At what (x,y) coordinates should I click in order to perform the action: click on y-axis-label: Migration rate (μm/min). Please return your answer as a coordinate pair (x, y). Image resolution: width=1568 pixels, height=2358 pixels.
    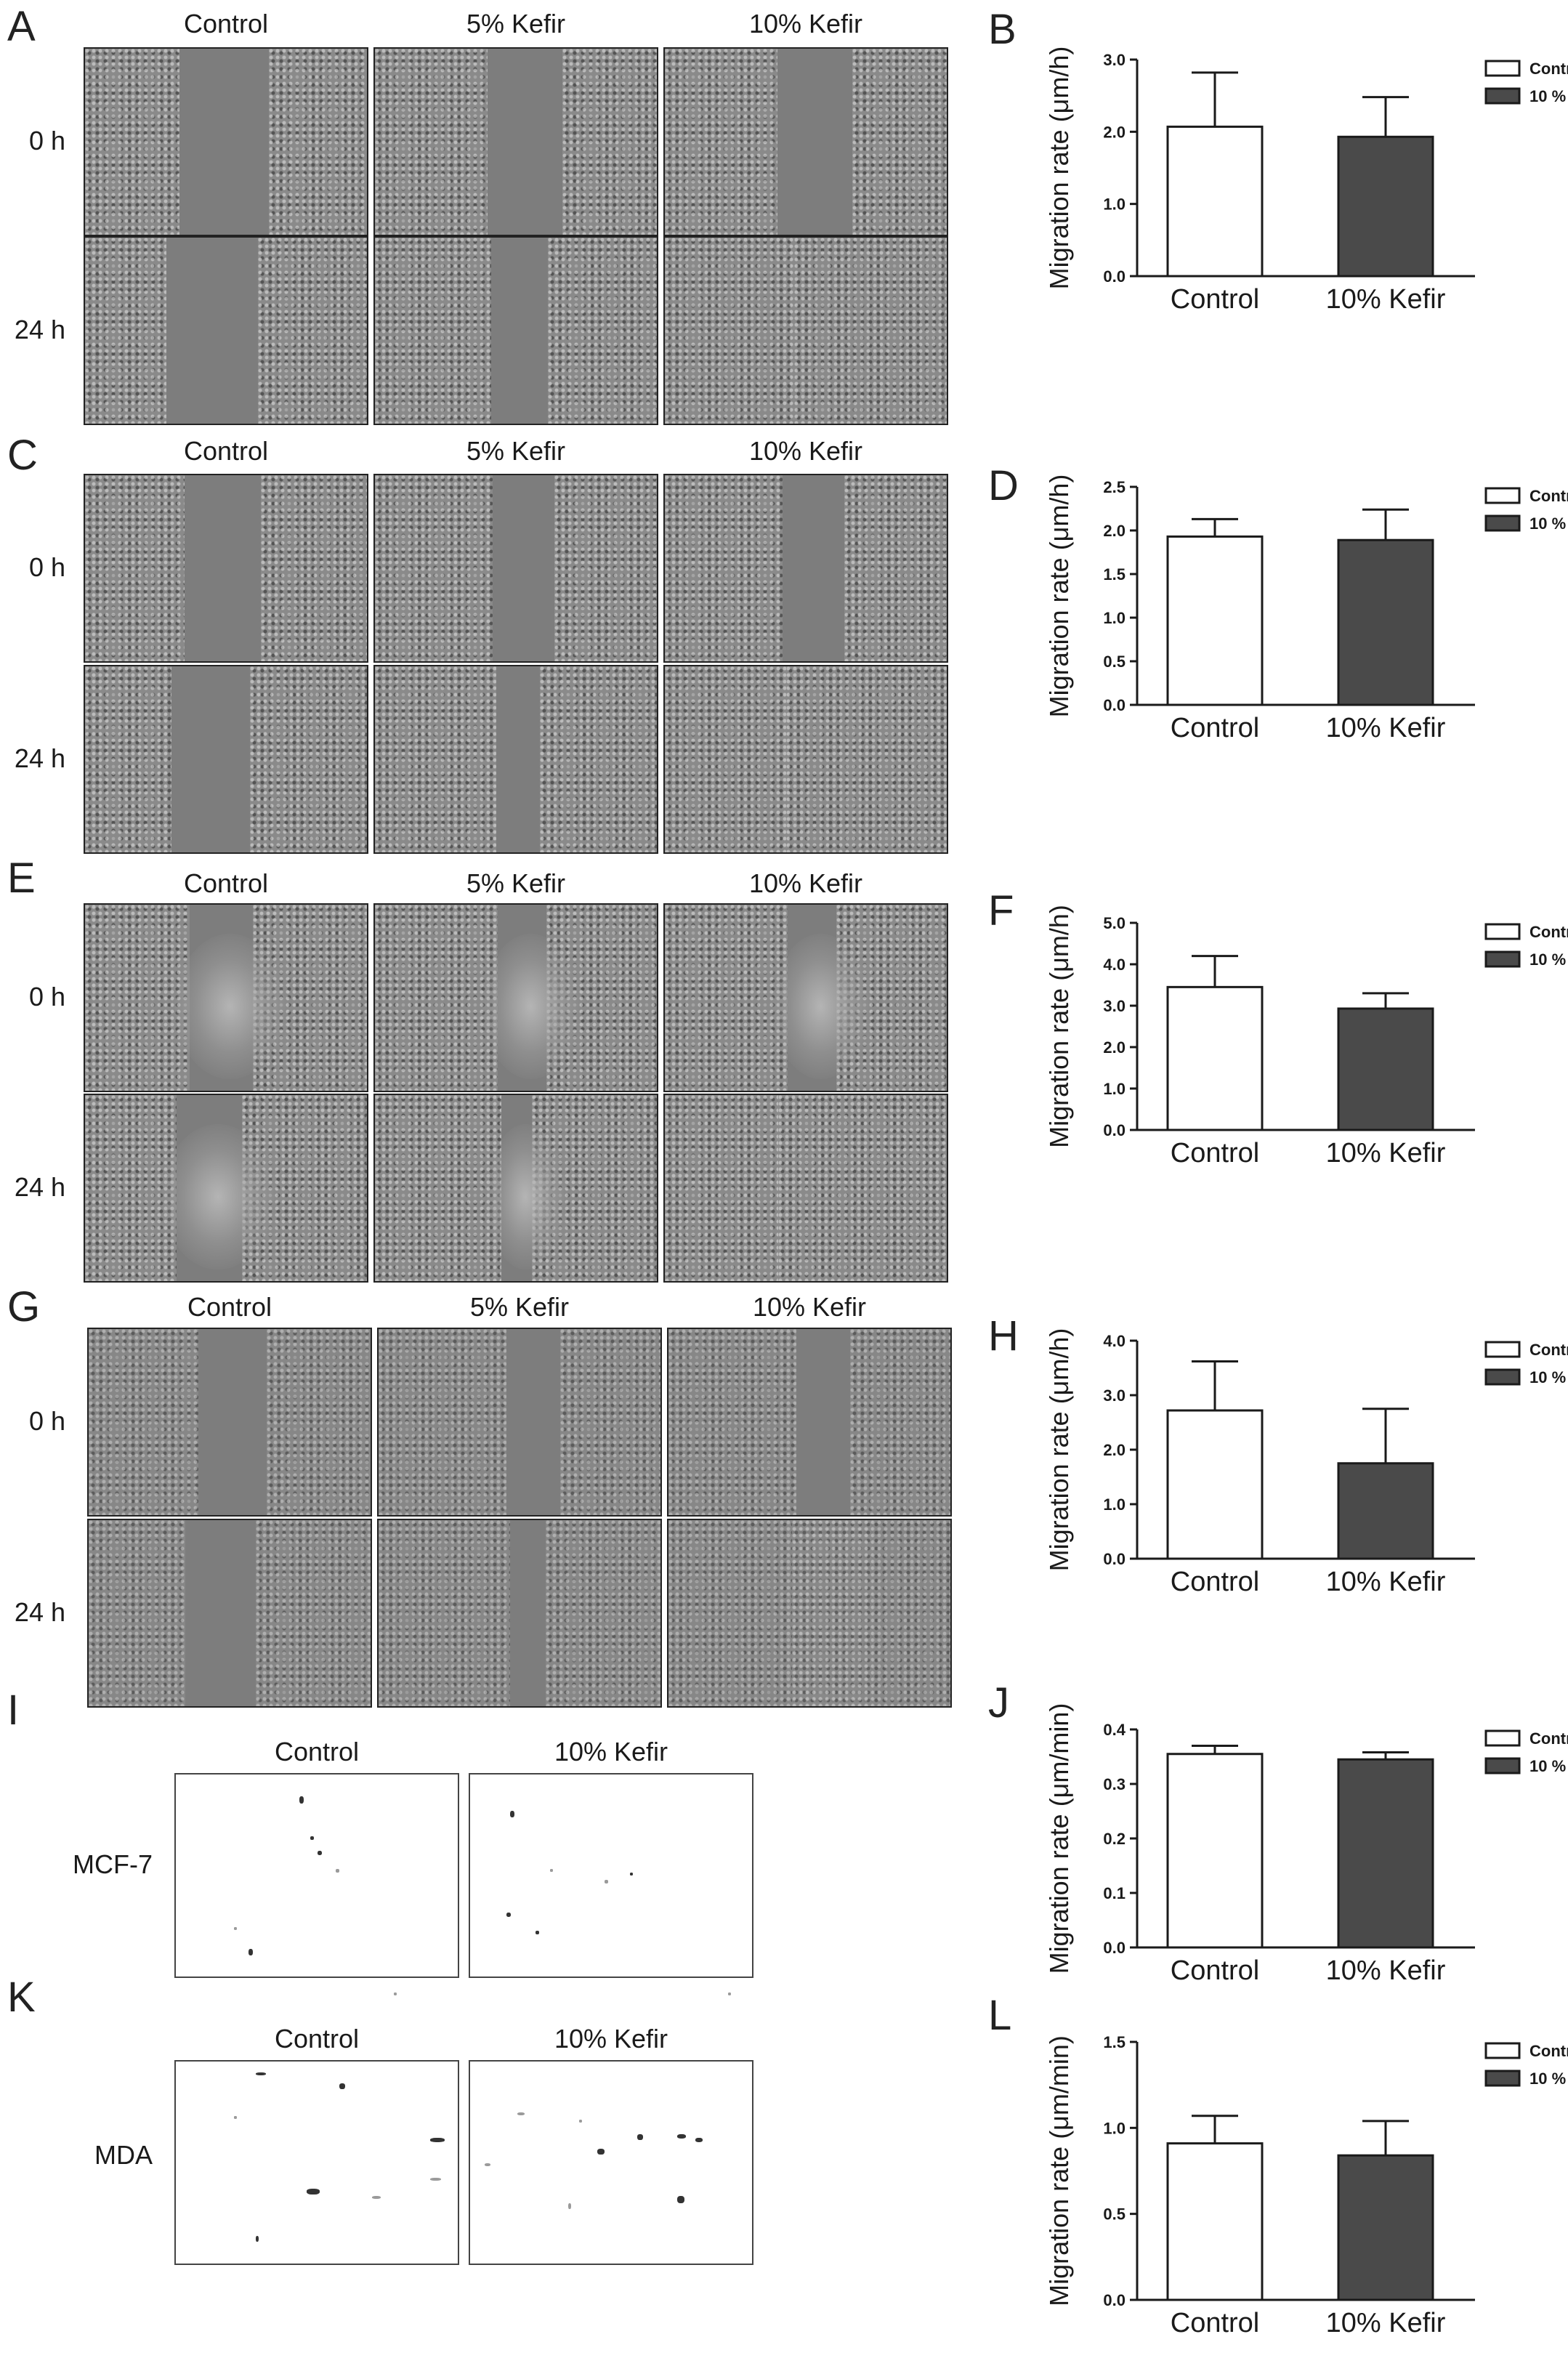
    Looking at the image, I should click on (1059, 2170).